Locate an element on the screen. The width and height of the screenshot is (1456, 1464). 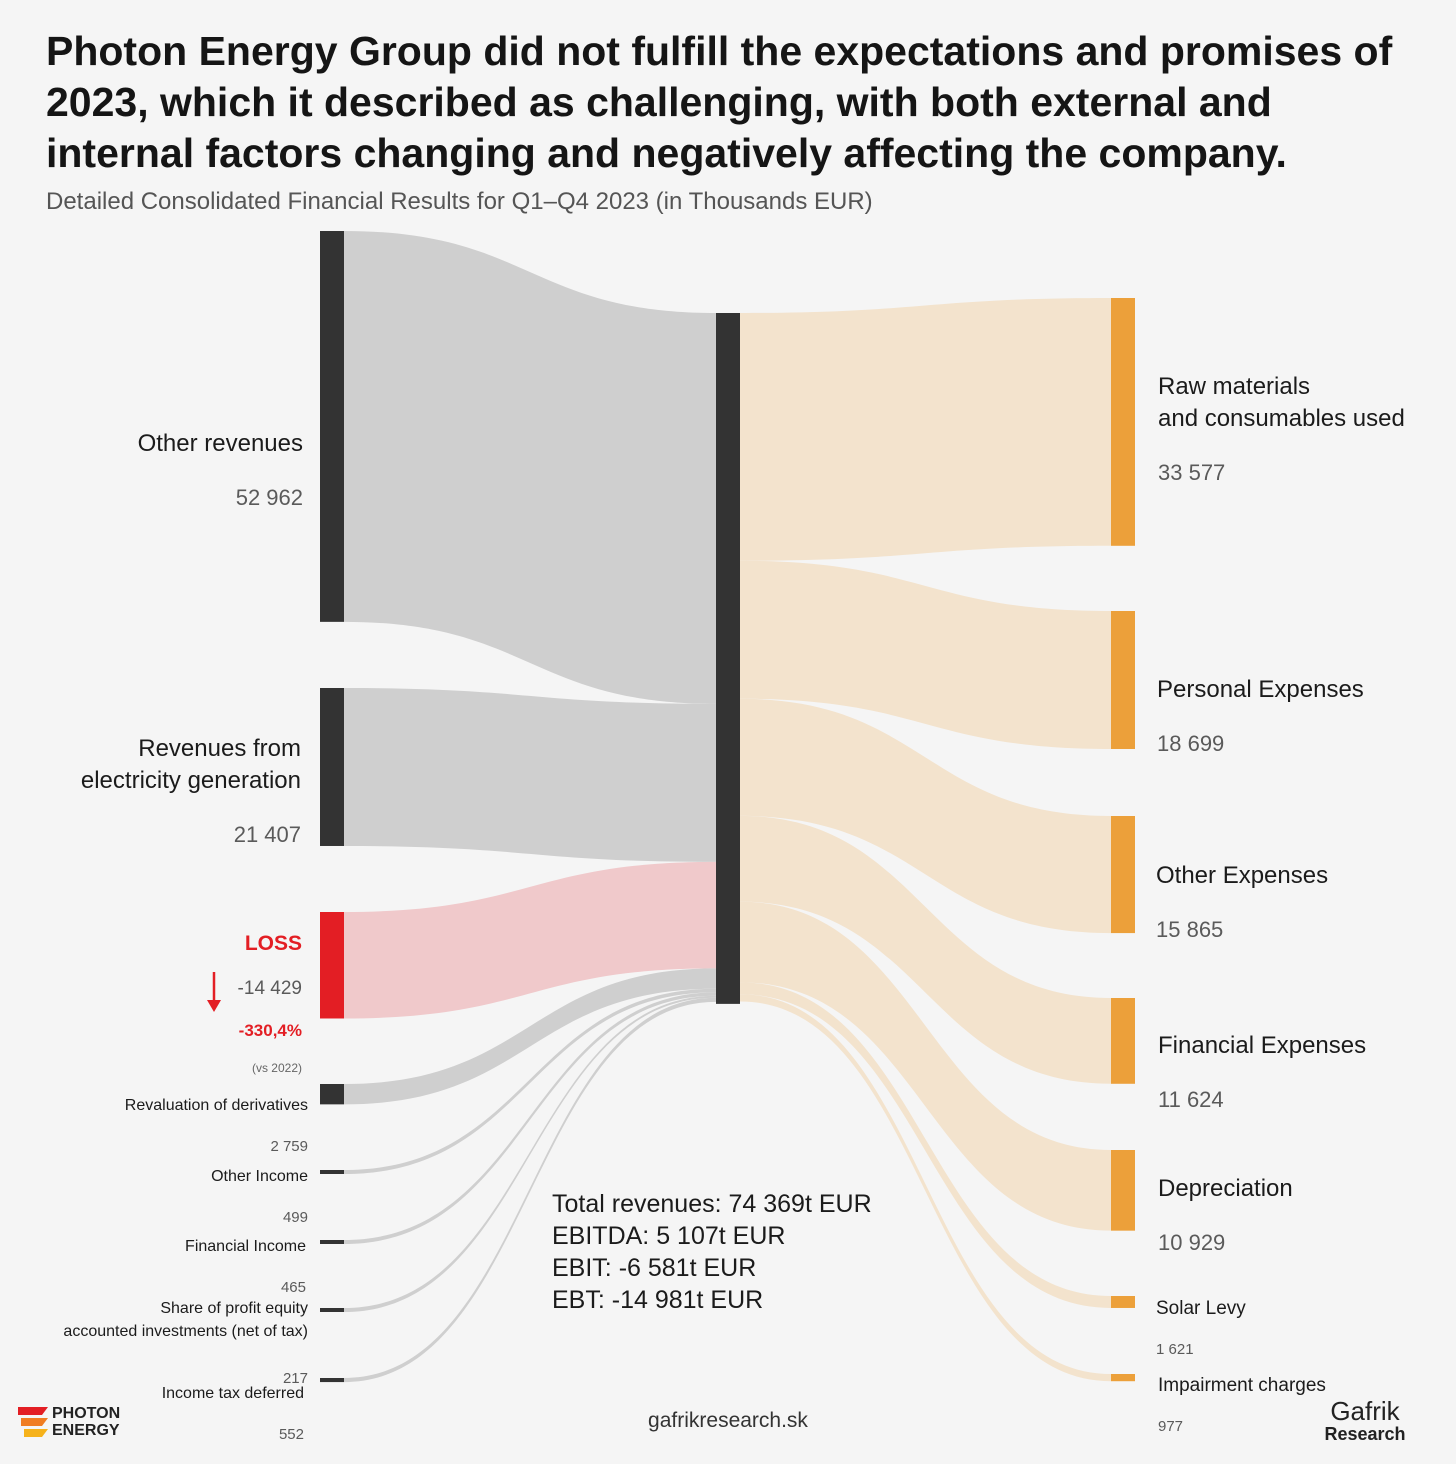
node-revaluation-of-derivatives is located at coordinates (332, 1094).